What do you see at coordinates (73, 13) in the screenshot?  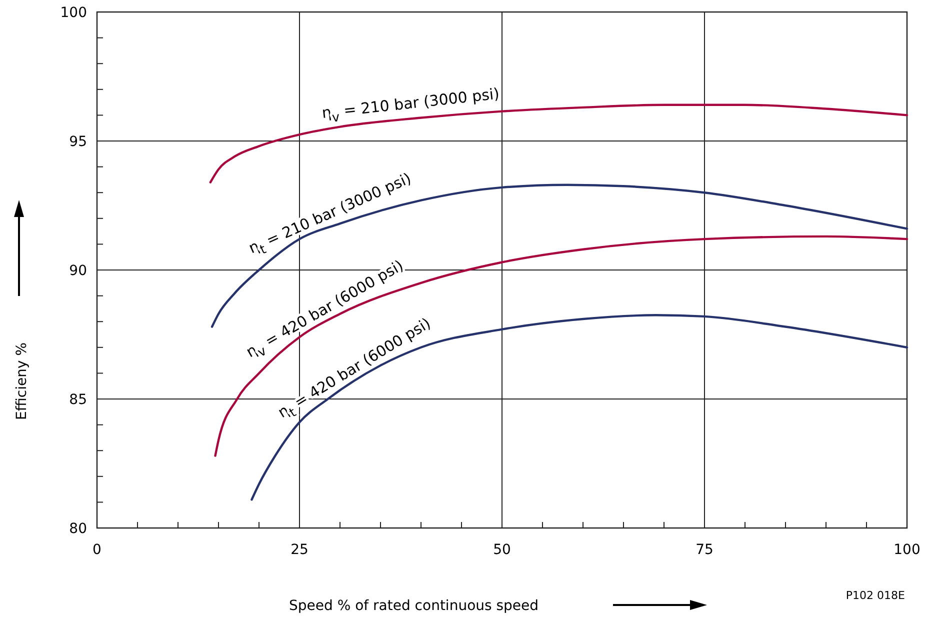 I see `y-tick-label: 100` at bounding box center [73, 13].